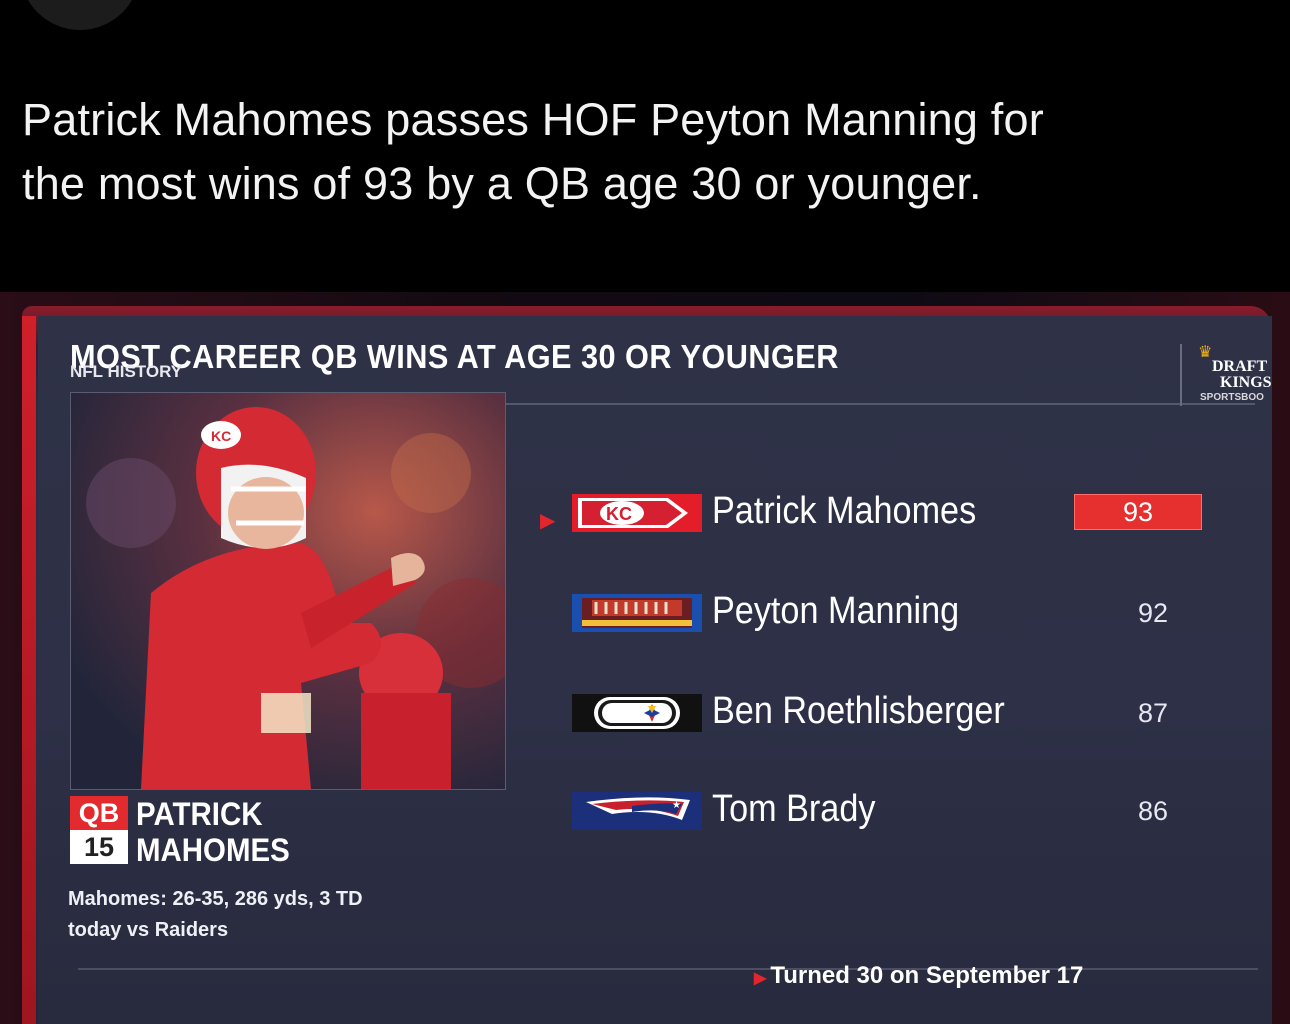 The width and height of the screenshot is (1290, 1024). I want to click on leader-row: Ben Roethlisberger 87, so click(880, 720).